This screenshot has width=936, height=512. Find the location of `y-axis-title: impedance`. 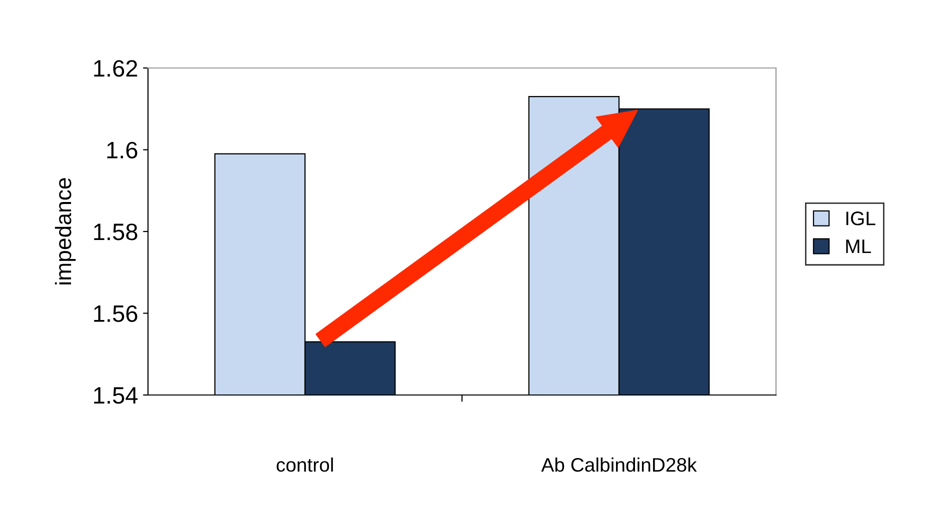

y-axis-title: impedance is located at coordinates (65, 231).